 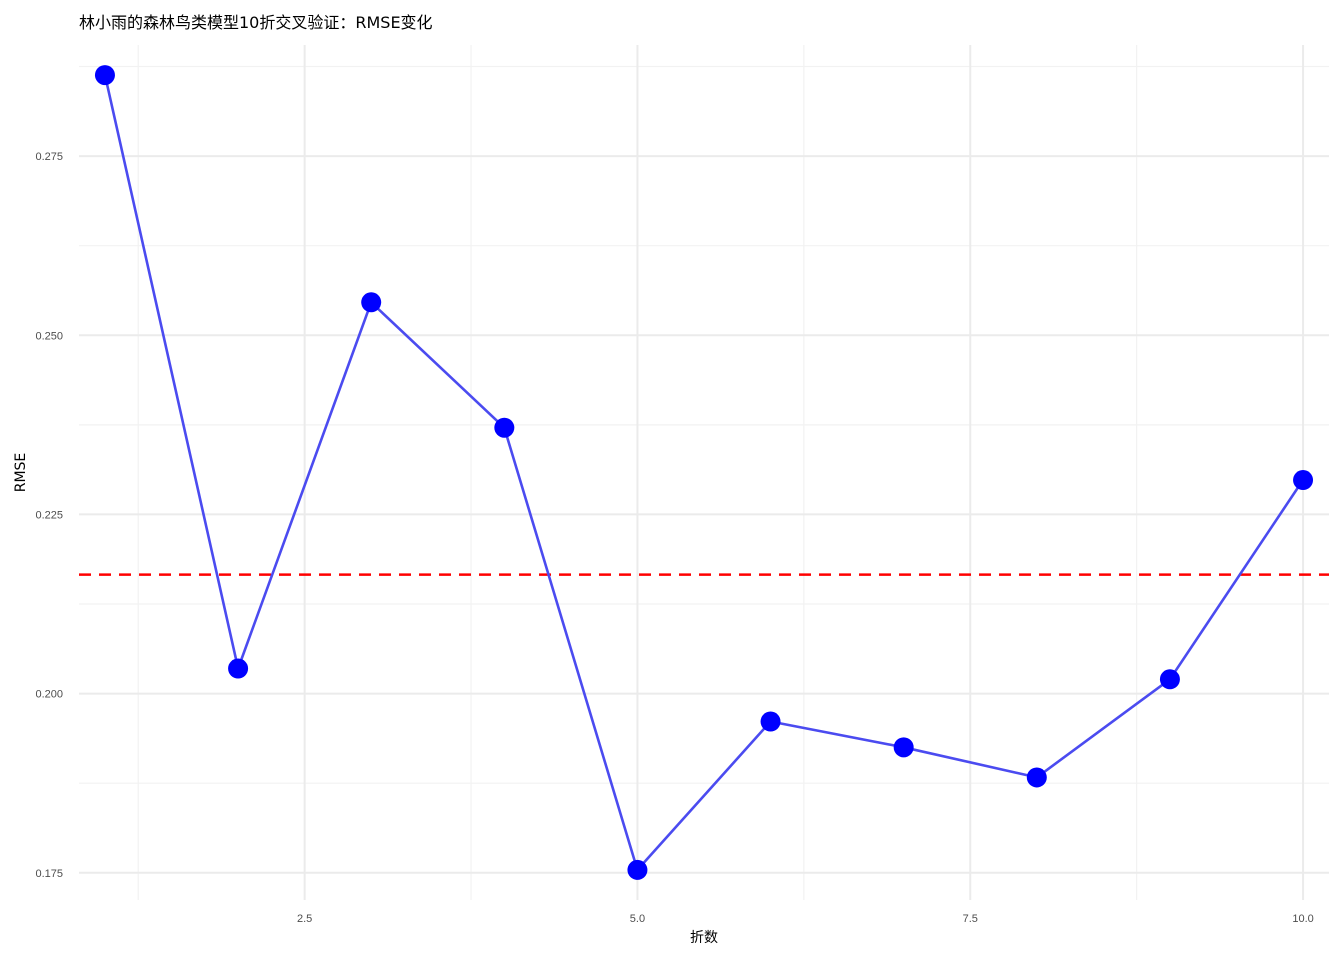 What do you see at coordinates (704, 938) in the screenshot?
I see `x-axis-title: 折数` at bounding box center [704, 938].